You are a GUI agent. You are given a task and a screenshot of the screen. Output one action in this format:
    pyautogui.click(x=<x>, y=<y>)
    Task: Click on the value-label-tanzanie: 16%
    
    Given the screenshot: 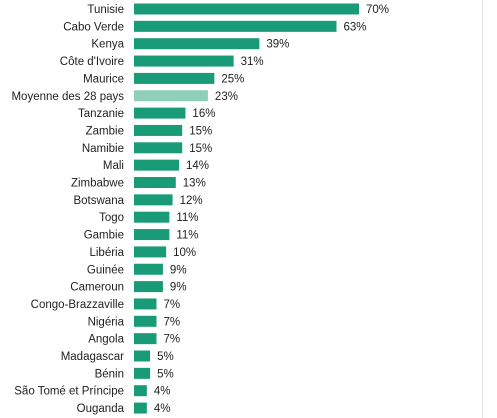 What is the action you would take?
    pyautogui.click(x=203, y=114)
    